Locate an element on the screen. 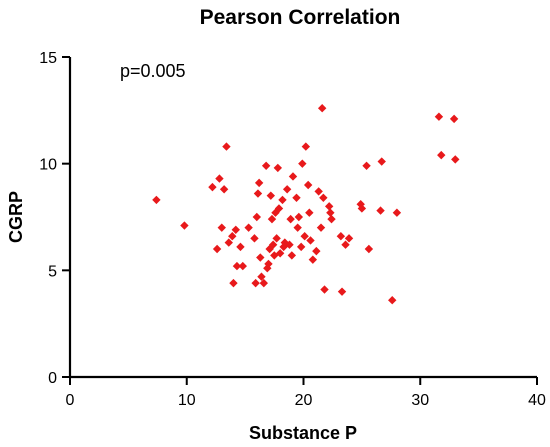  p-value-annotation: p=0.005 is located at coordinates (153, 71).